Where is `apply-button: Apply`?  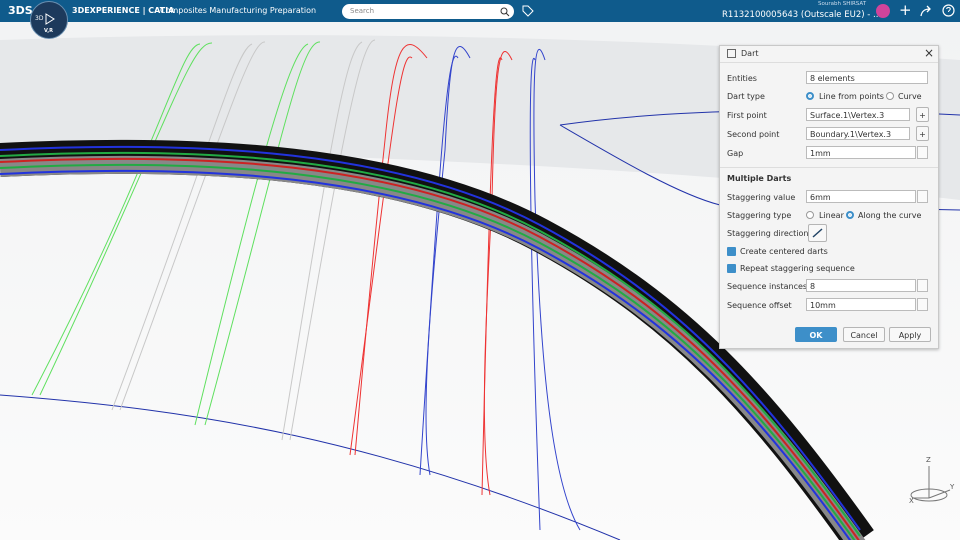
apply-button: Apply is located at coordinates (910, 334).